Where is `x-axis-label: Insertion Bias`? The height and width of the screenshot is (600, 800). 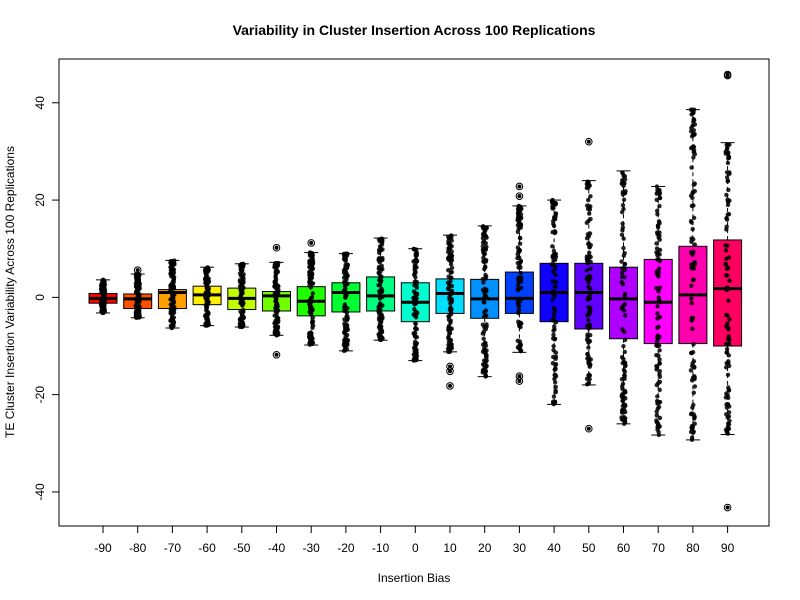 x-axis-label: Insertion Bias is located at coordinates (414, 578).